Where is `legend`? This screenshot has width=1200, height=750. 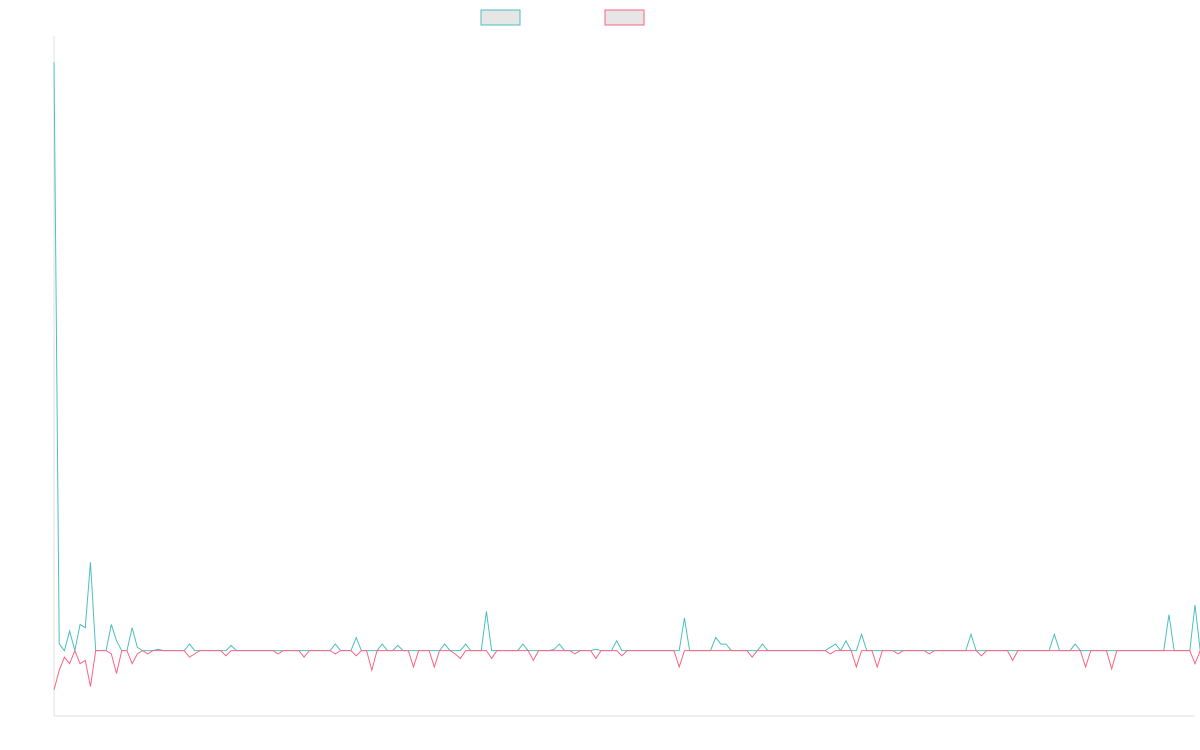
legend is located at coordinates (562, 17).